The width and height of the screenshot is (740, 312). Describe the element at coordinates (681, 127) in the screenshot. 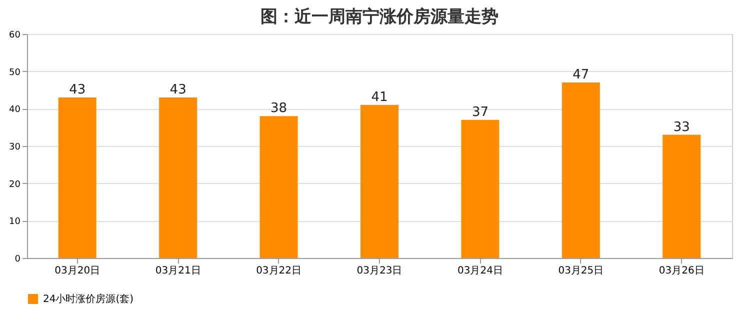

I see `data-label: 33` at that location.